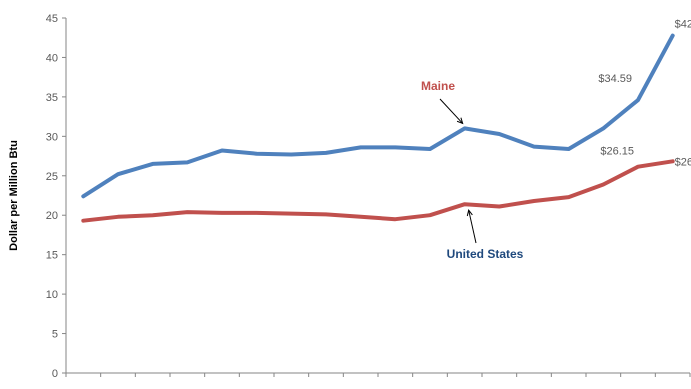 Image resolution: width=691 pixels, height=389 pixels. I want to click on y-tick-label: 25, so click(52, 177).